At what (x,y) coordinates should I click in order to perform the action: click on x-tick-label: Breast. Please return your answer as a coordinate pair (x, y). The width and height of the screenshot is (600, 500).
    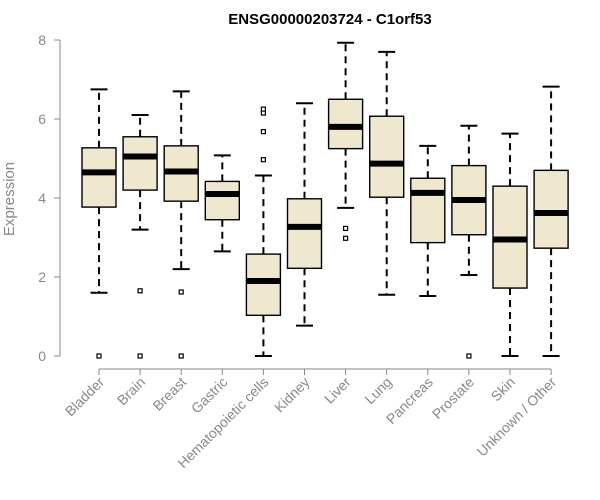
    Looking at the image, I should click on (169, 394).